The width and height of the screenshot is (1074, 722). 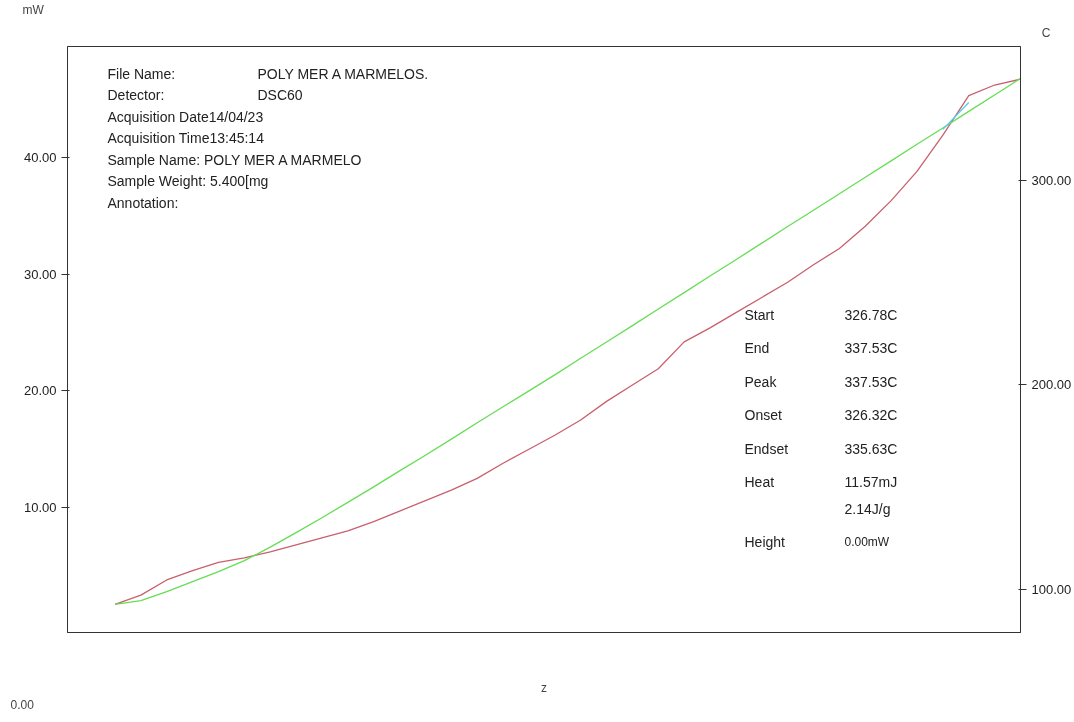 What do you see at coordinates (871, 314) in the screenshot?
I see `annotation: 326.78C` at bounding box center [871, 314].